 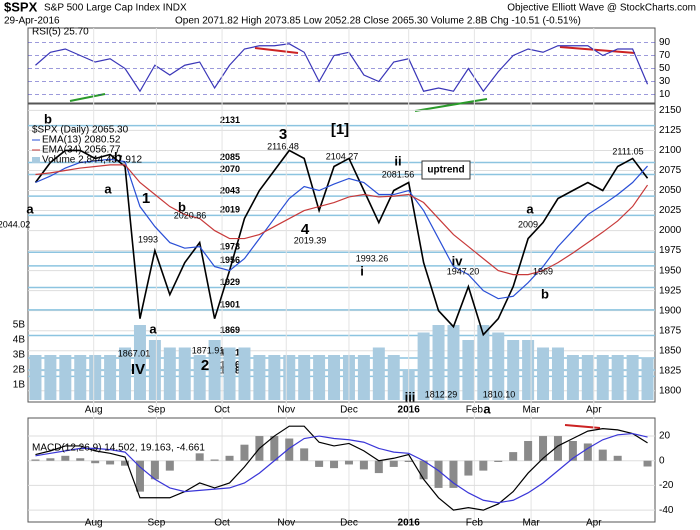 What do you see at coordinates (398, 174) in the screenshot?
I see `price-label: 2081.56` at bounding box center [398, 174].